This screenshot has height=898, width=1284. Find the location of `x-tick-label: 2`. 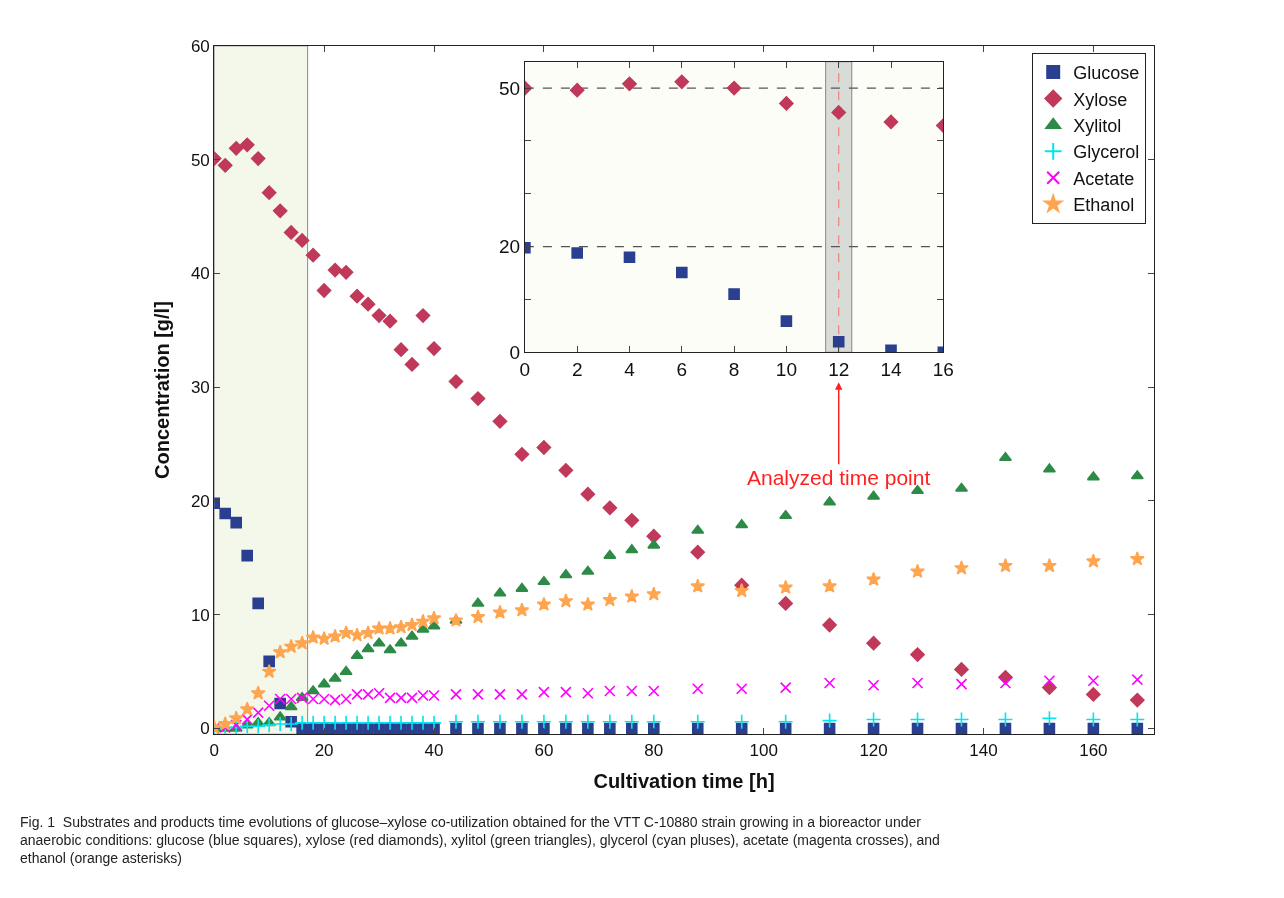

x-tick-label: 2 is located at coordinates (577, 370).